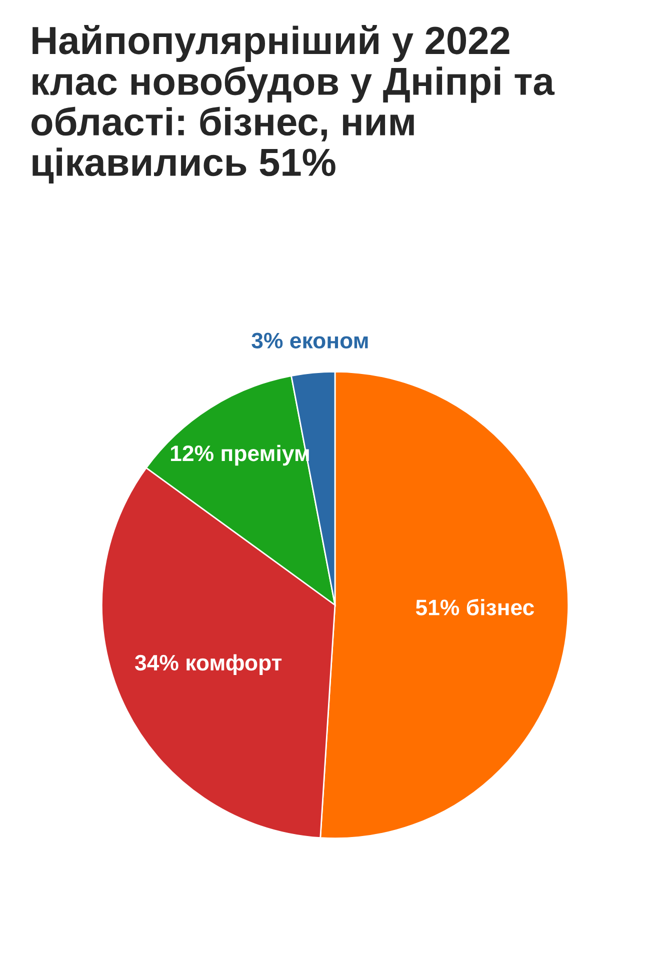 This screenshot has width=664, height=966. I want to click on slice-label: 3% економ, so click(310, 340).